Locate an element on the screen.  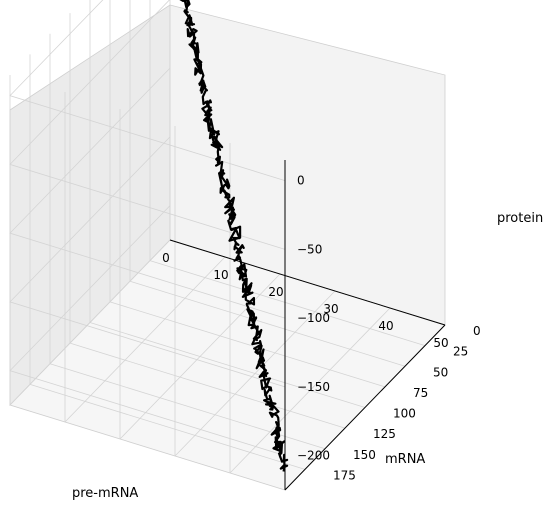
y-tick-label: 100 is located at coordinates (404, 414).